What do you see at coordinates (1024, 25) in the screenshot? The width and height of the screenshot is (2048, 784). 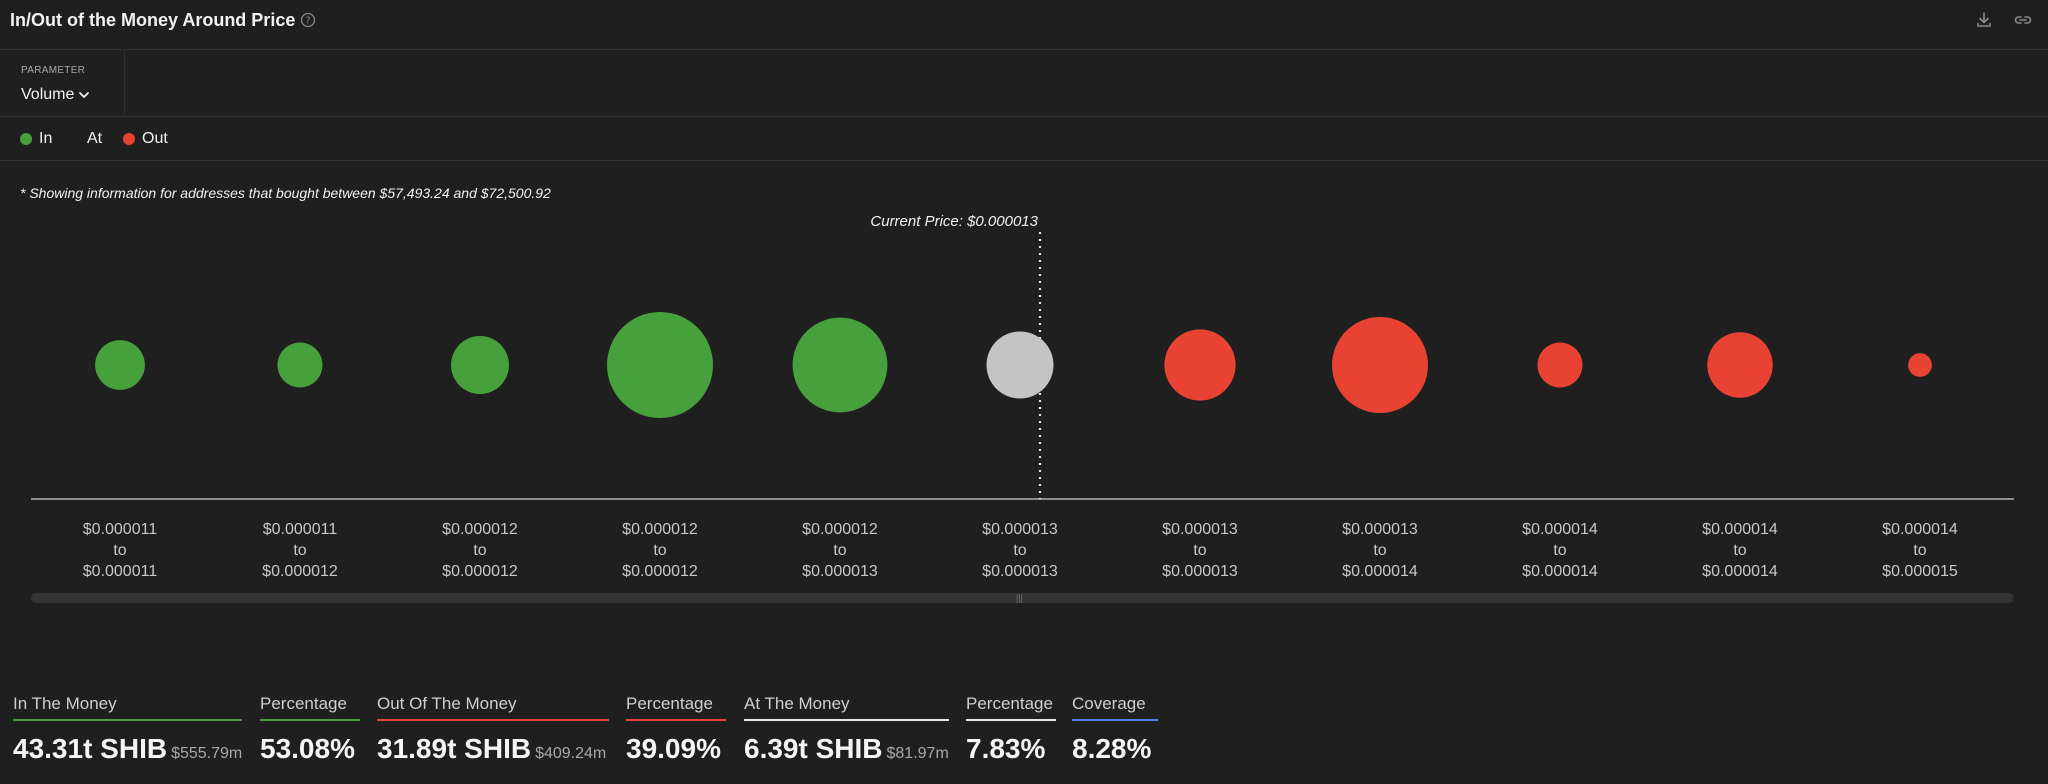 I see `header: In/Out of the Money Around Price ?` at bounding box center [1024, 25].